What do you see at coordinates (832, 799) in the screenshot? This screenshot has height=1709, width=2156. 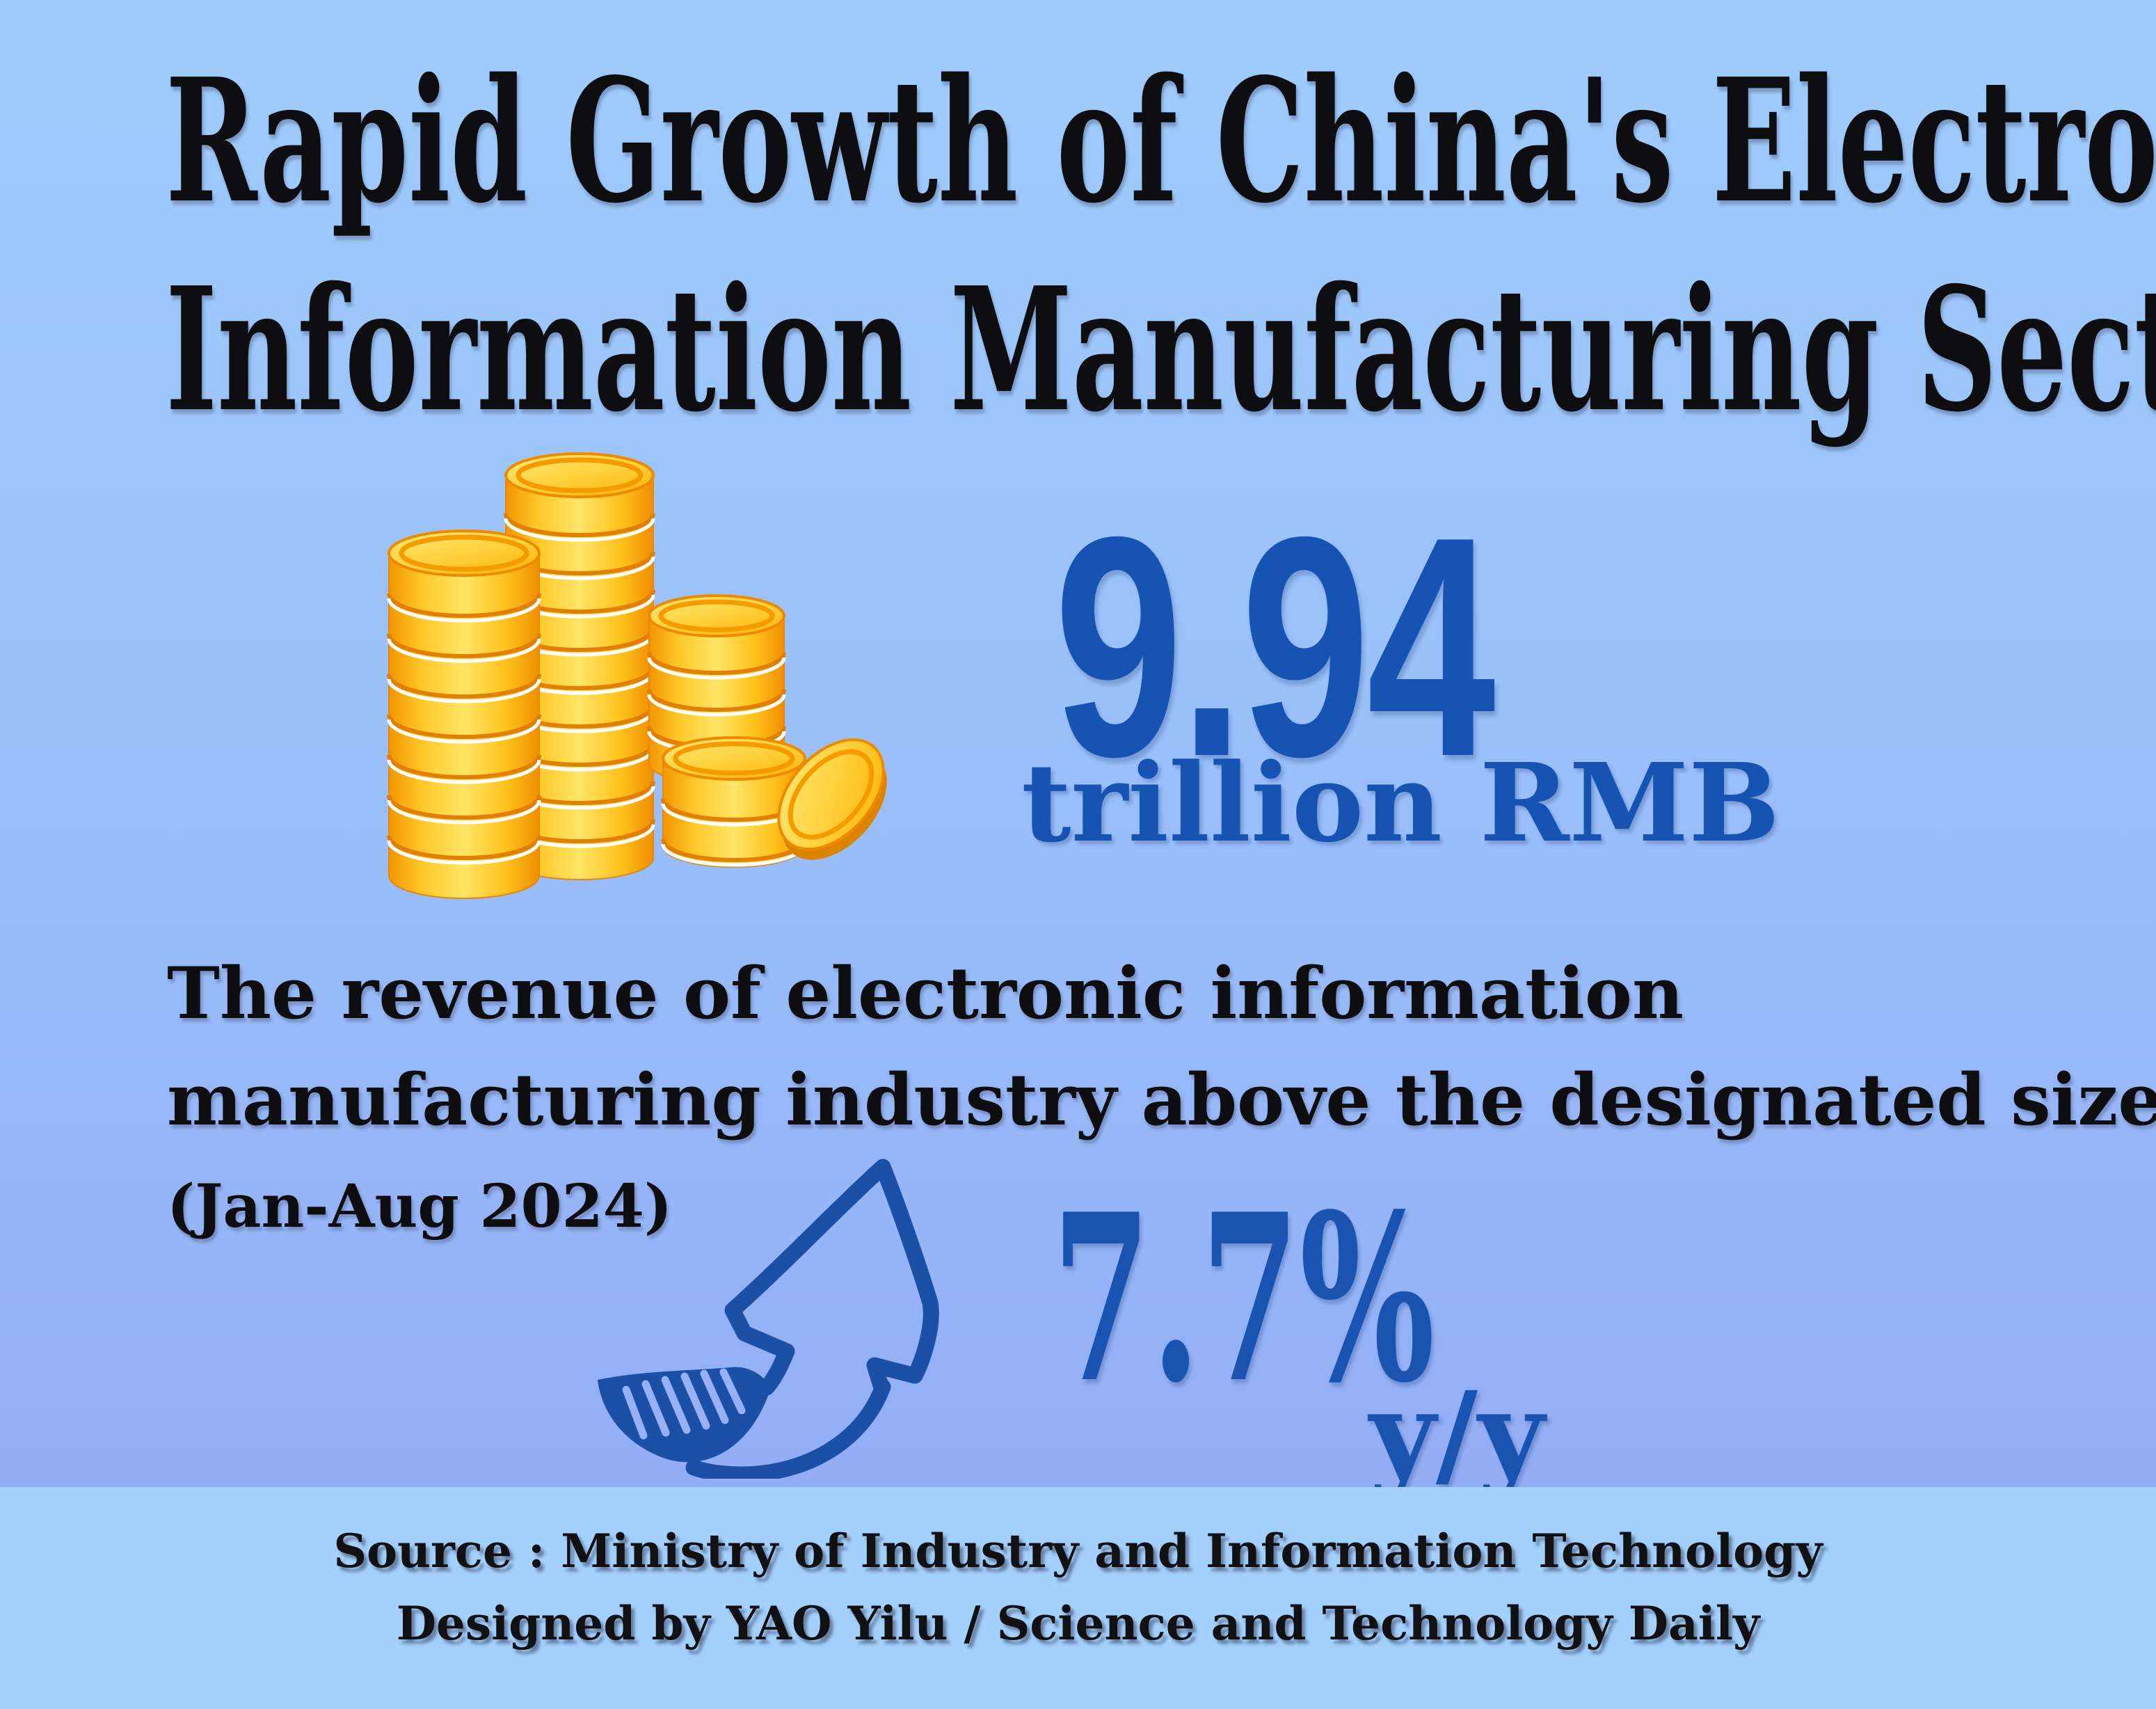 I see `leaning-coin` at bounding box center [832, 799].